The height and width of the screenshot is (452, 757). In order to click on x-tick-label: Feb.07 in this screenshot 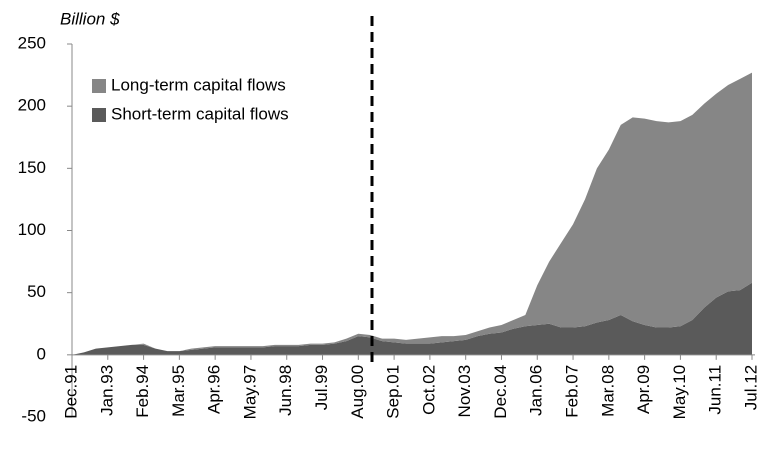, I will do `click(572, 391)`.